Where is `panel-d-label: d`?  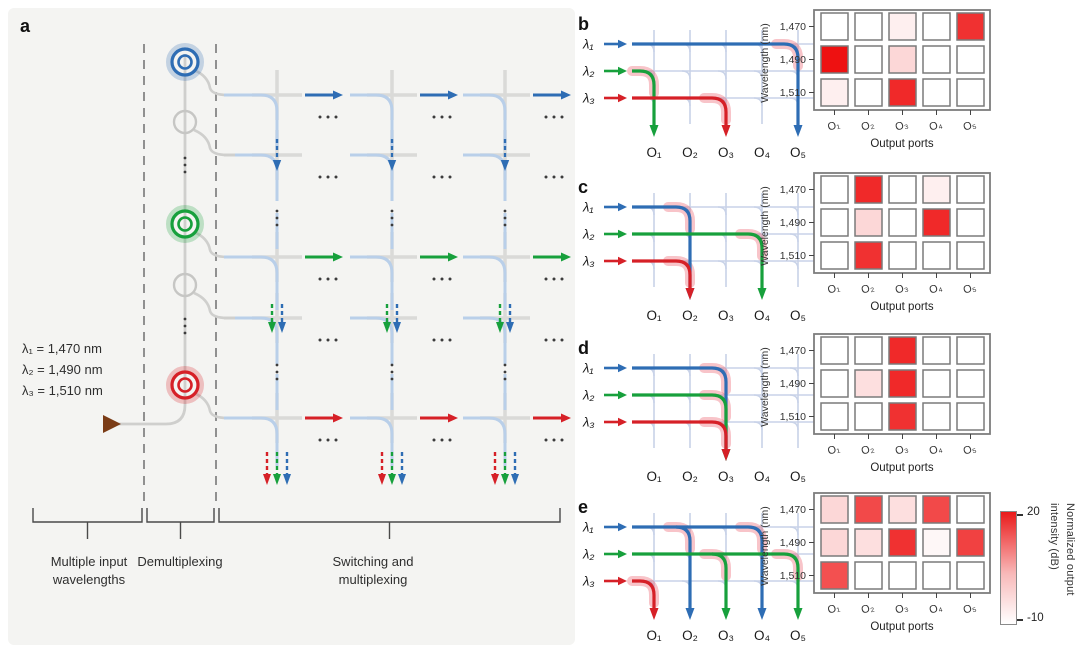 panel-d-label: d is located at coordinates (583, 348).